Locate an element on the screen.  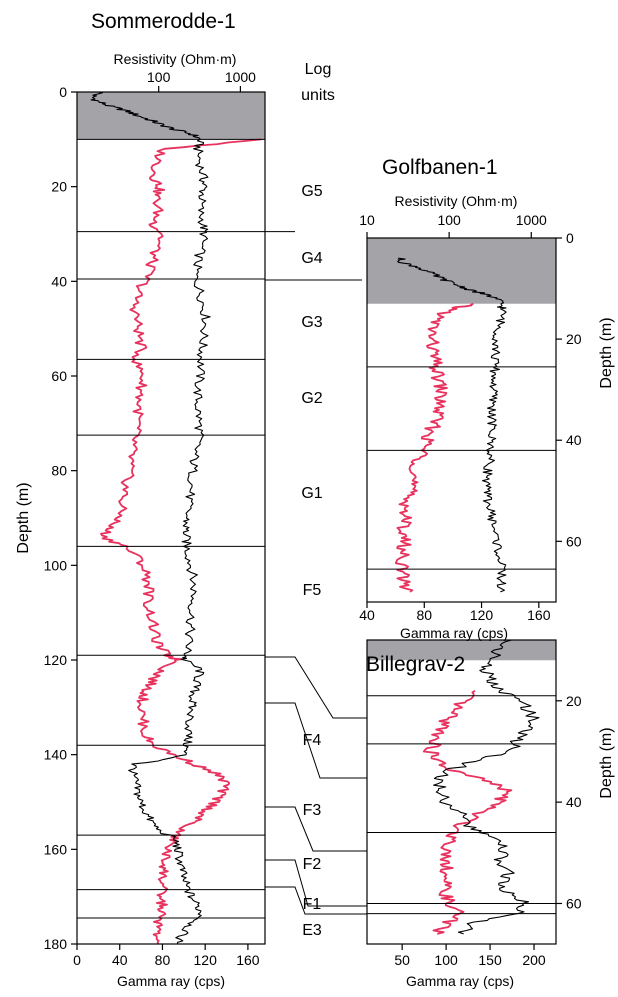
billegrav-x-tick-label: 50 is located at coordinates (402, 960).